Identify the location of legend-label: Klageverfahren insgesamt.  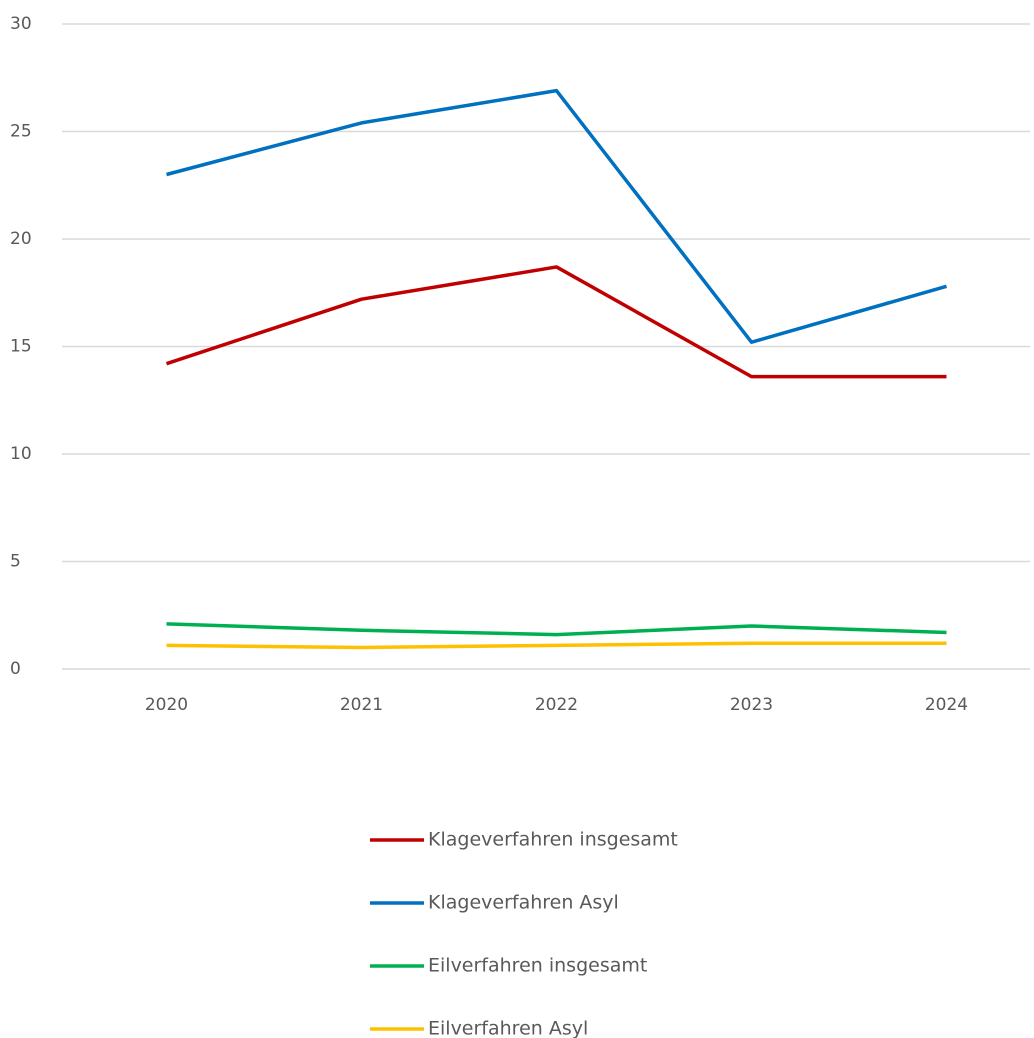
(553, 840).